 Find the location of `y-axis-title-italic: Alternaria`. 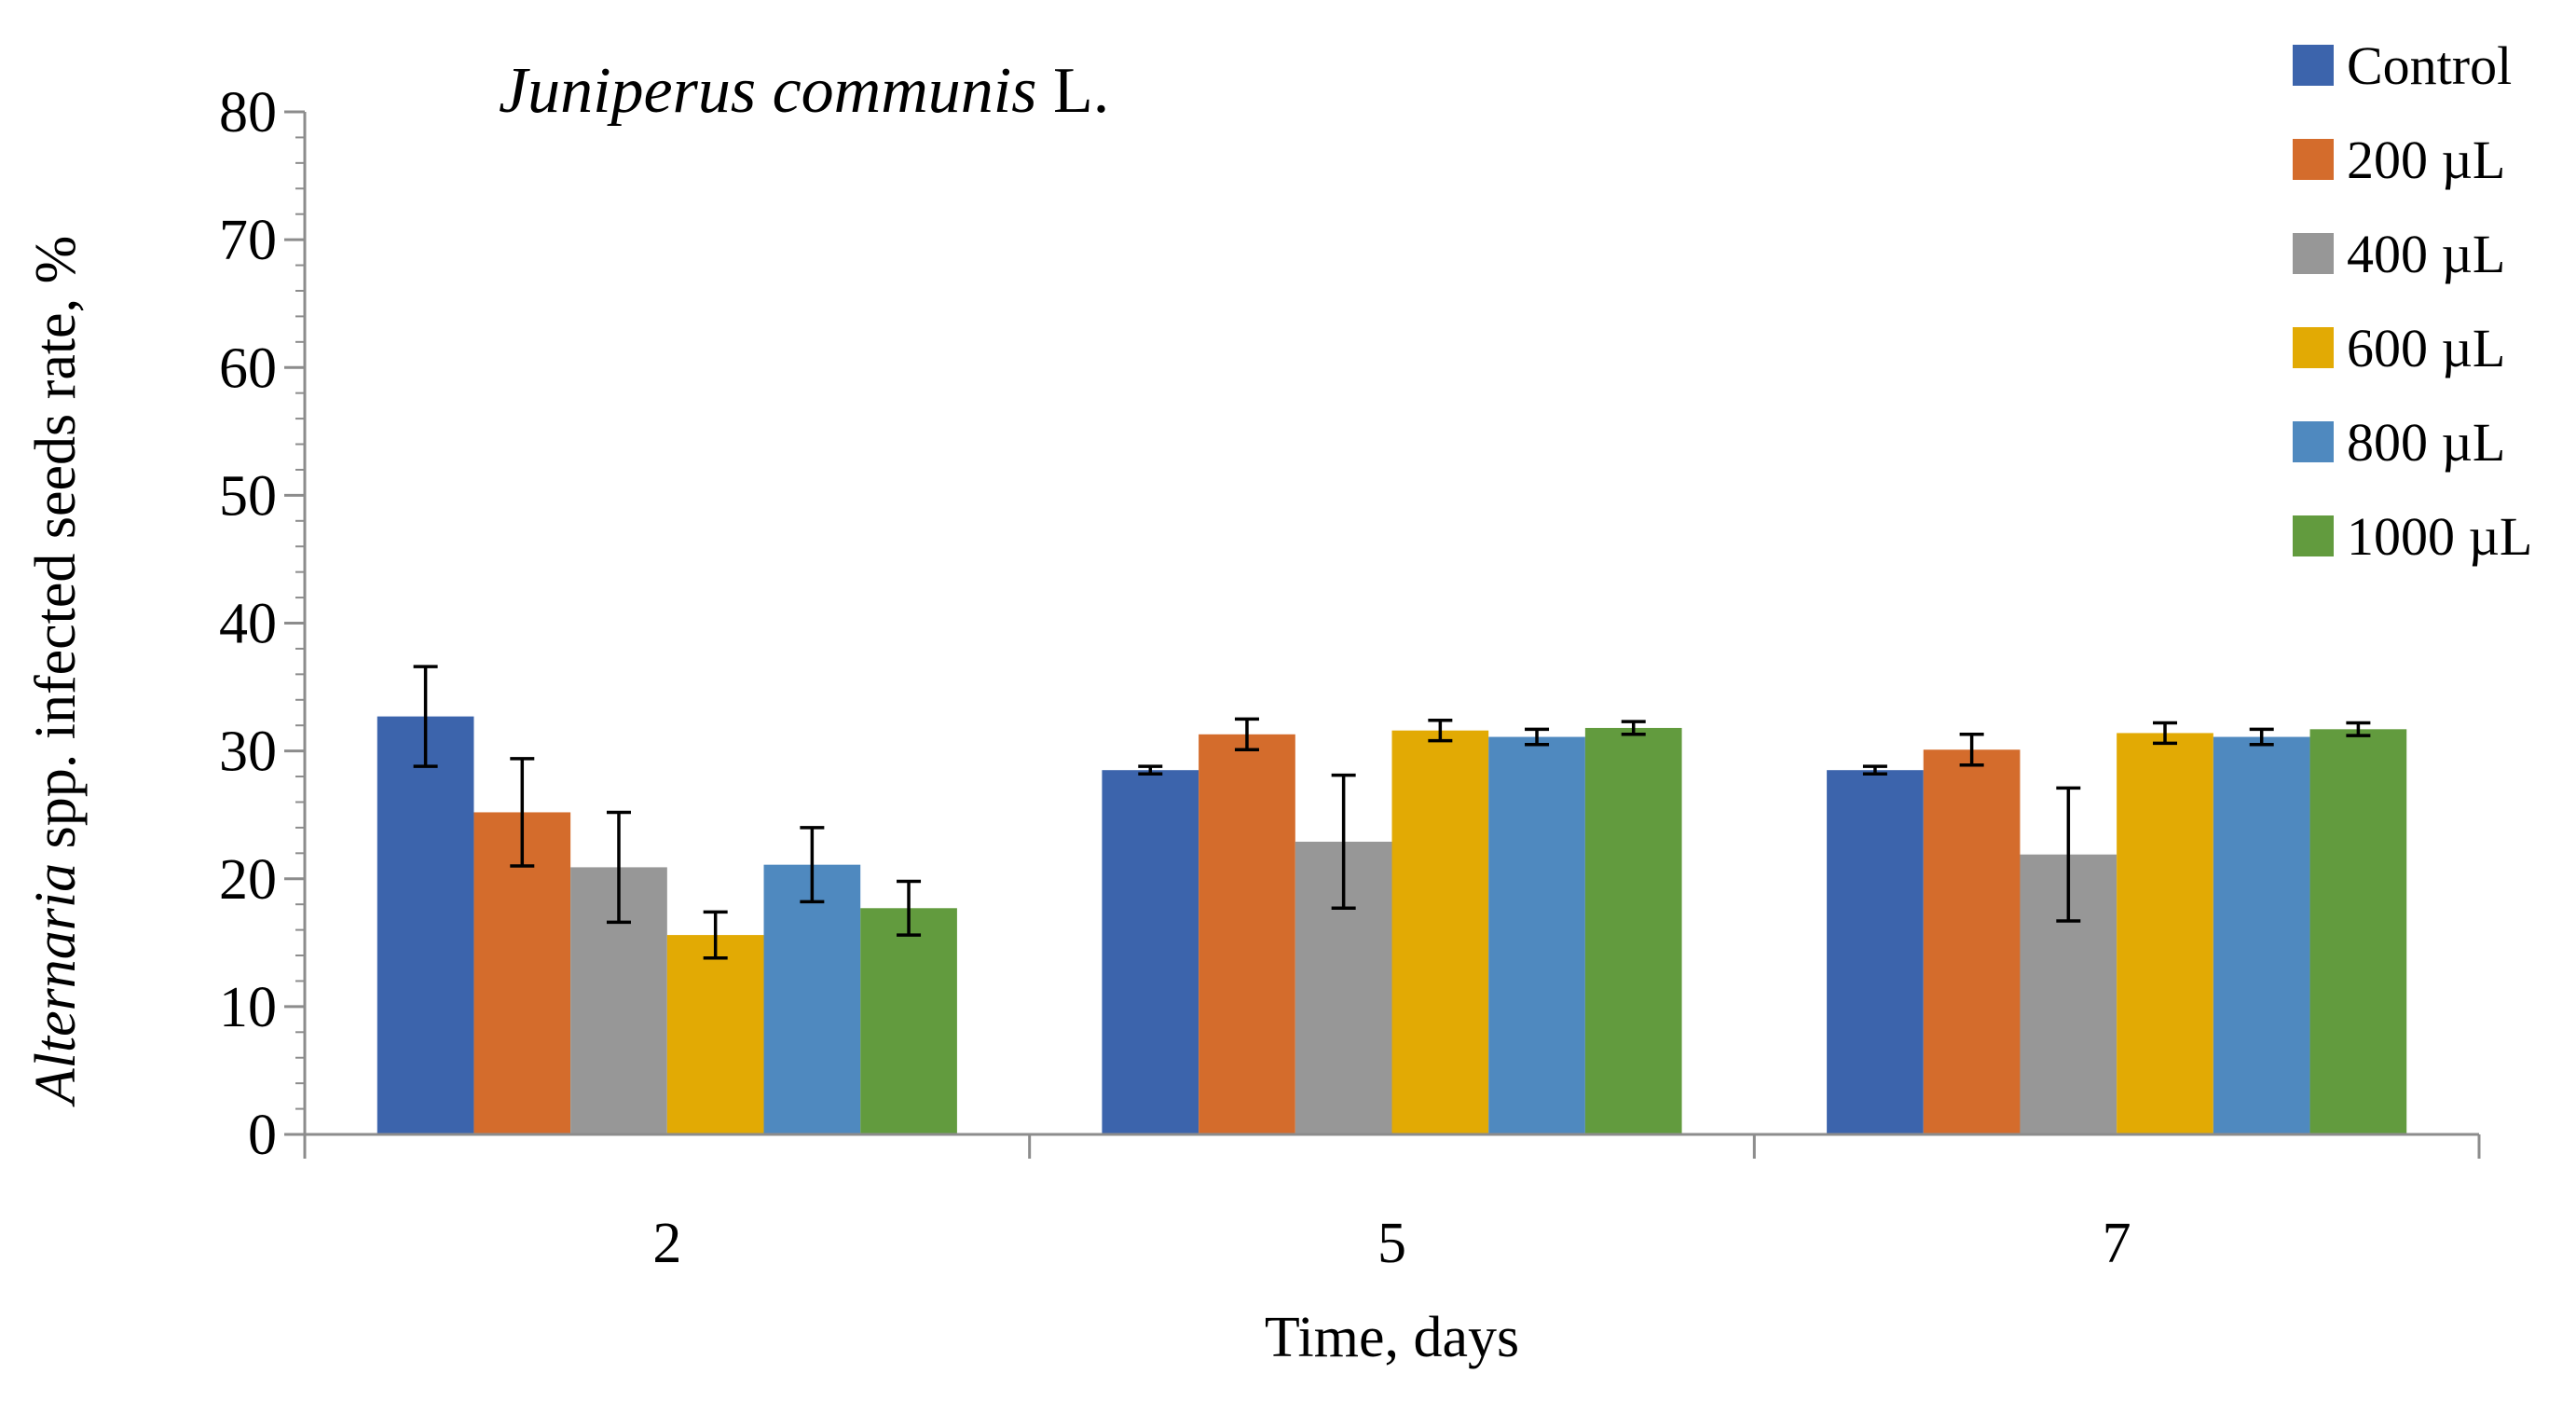

y-axis-title-italic: Alternaria is located at coordinates (56, 985).